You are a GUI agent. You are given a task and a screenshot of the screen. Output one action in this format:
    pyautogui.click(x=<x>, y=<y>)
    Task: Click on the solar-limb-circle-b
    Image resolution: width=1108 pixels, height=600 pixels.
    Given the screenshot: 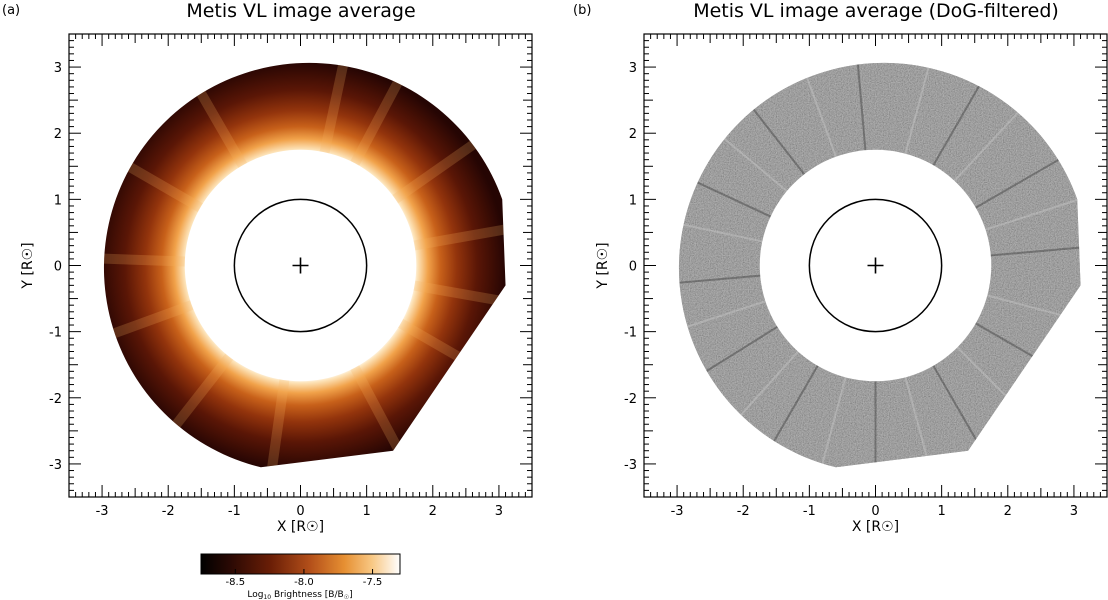 What is the action you would take?
    pyautogui.click(x=875, y=265)
    